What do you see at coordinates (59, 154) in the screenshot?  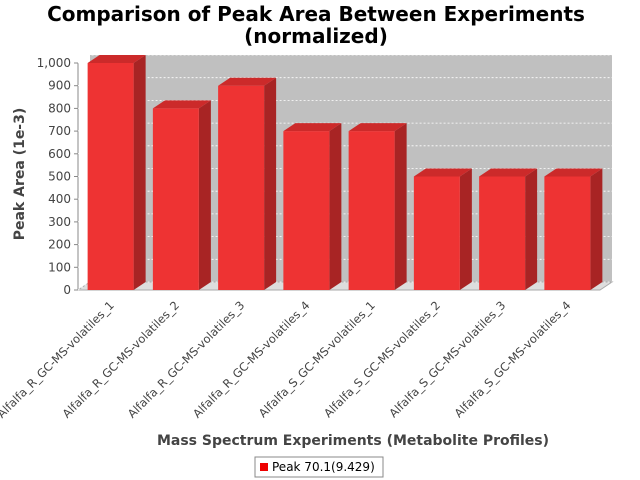 I see `y-tick-label: 600` at bounding box center [59, 154].